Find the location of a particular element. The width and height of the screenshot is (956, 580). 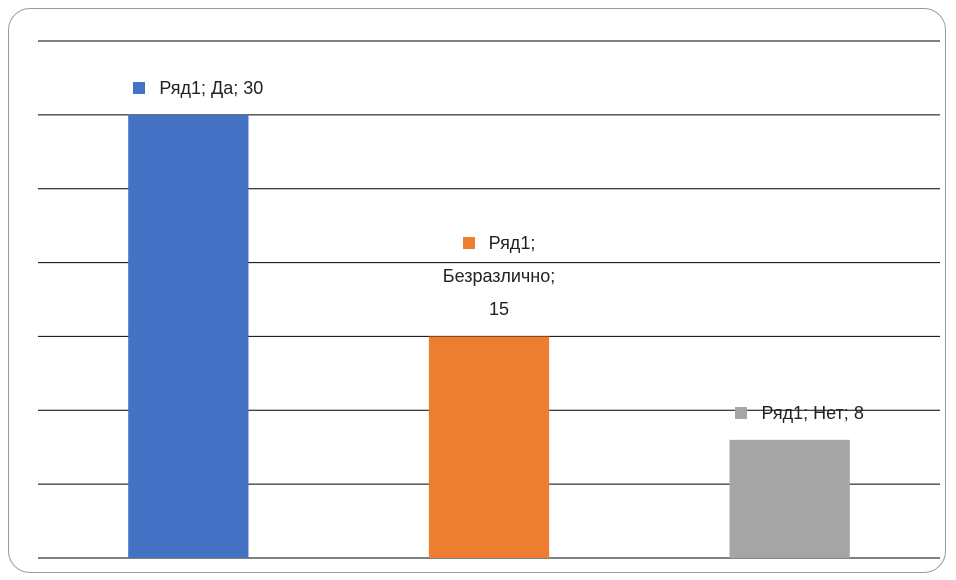

data-label: Ряд1; Безразлично; 15 is located at coordinates (499, 276).